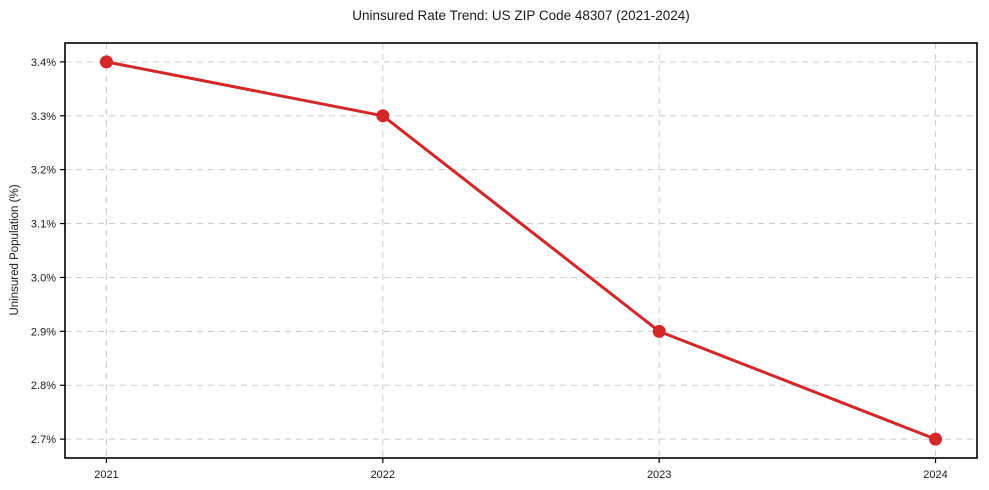 This screenshot has height=490, width=989. I want to click on y-tick-label: 3.2%, so click(43, 171).